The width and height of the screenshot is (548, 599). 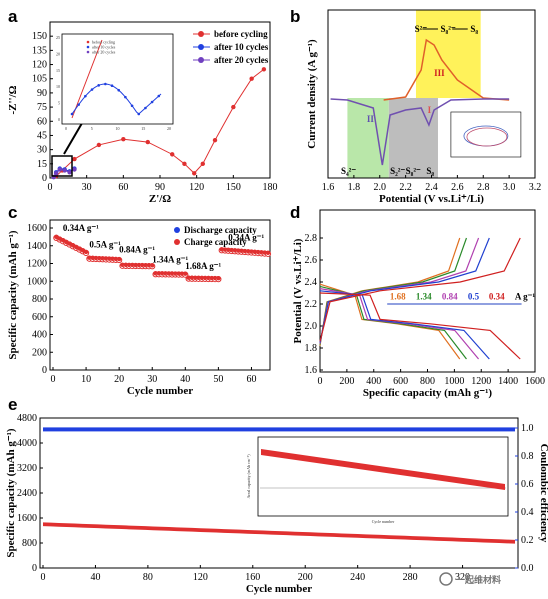 What do you see at coordinates (248, 476) in the screenshot?
I see `panel-e-inset-ylabel: Areal capacity (mAh cm⁻²)` at bounding box center [248, 476].